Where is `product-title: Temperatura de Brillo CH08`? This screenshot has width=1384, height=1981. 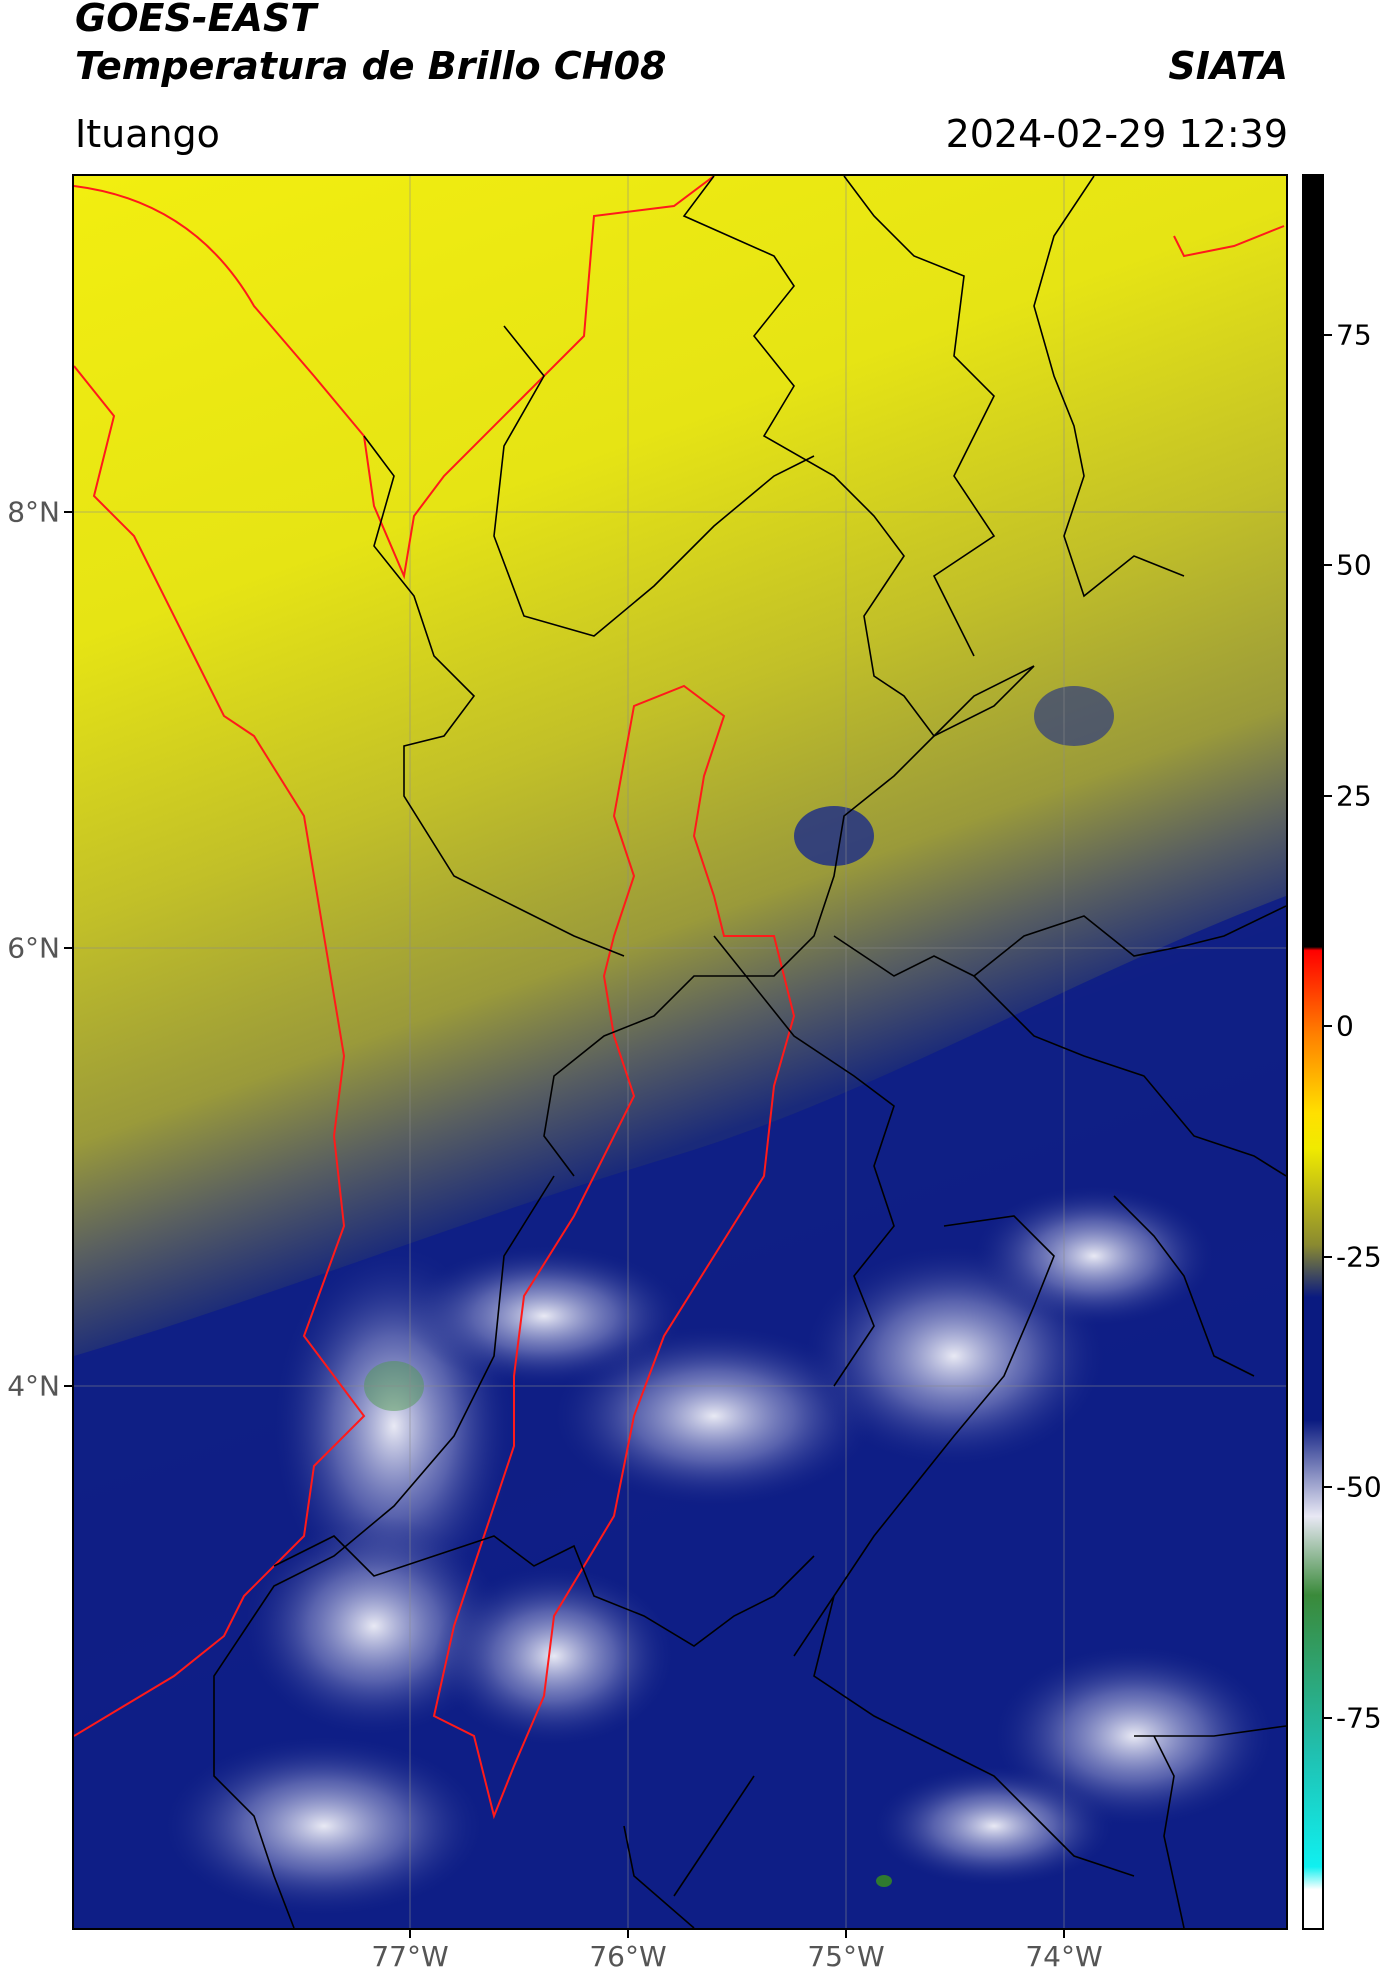 product-title: Temperatura de Brillo CH08 is located at coordinates (371, 66).